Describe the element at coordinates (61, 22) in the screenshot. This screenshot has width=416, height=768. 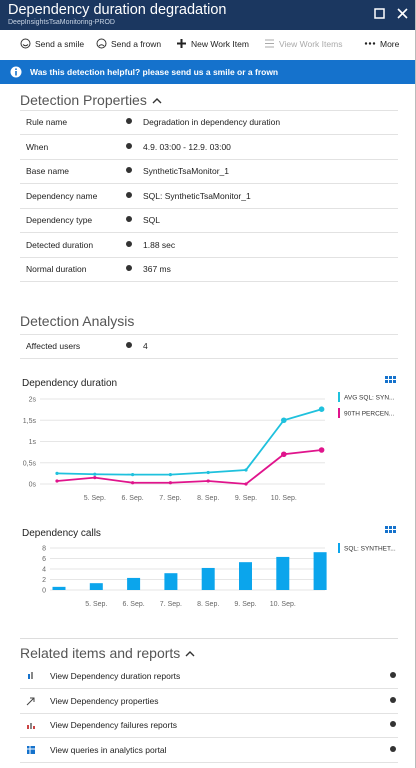
I see `blade-subtitle: DeepInsightsTsaMonitoring-PROD` at that location.